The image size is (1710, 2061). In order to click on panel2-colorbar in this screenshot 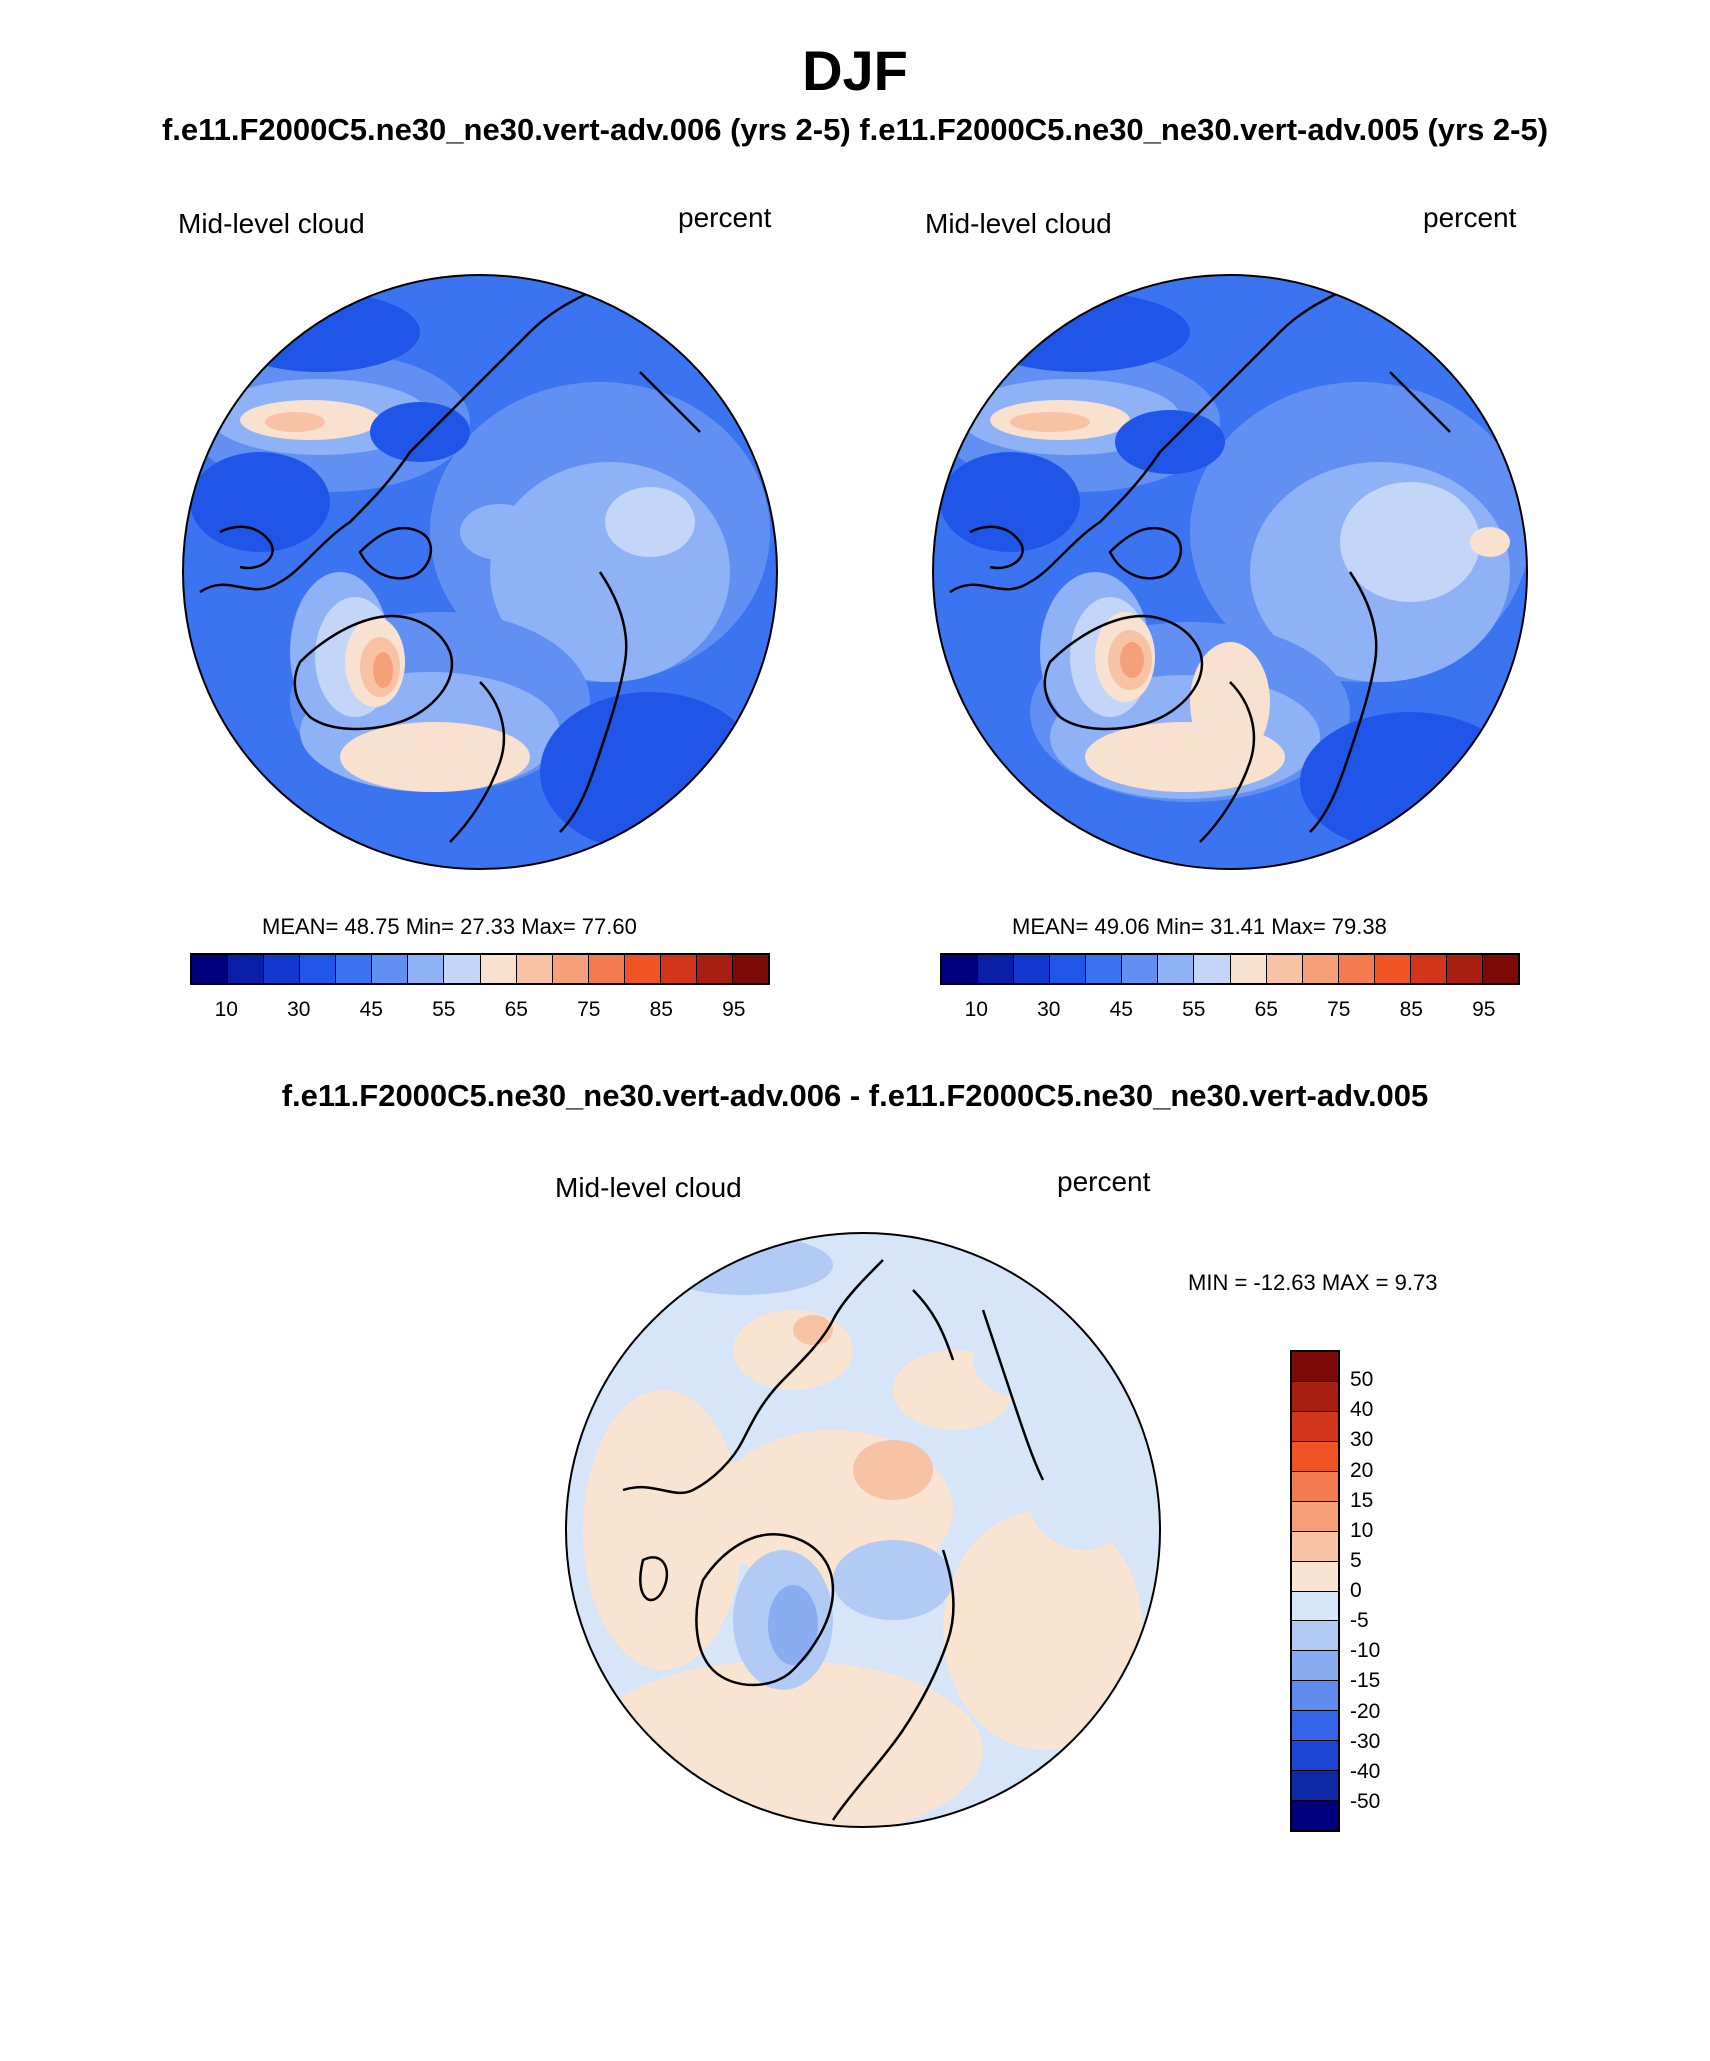, I will do `click(1230, 969)`.